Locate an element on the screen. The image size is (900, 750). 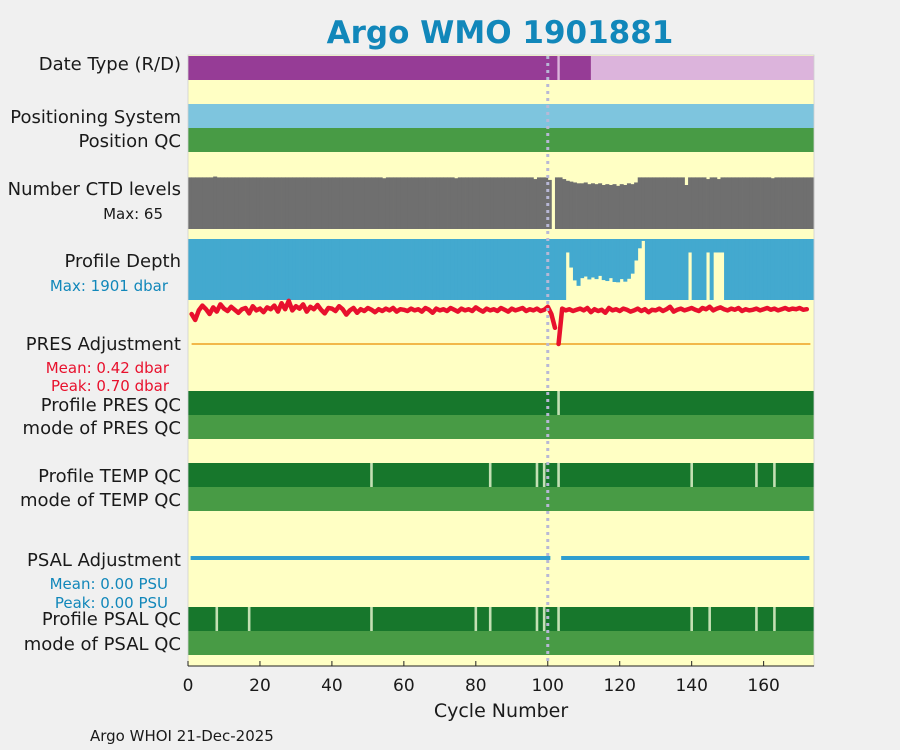
temp-qc-rows is located at coordinates (501, 487).